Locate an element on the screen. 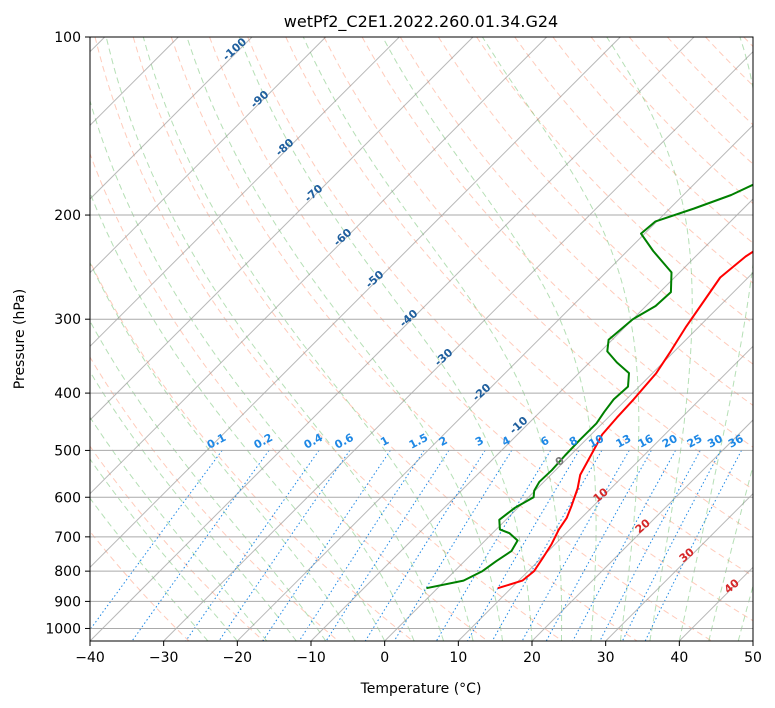 This screenshot has height=708, width=775. moist-adiabat-label: 30 is located at coordinates (687, 555).